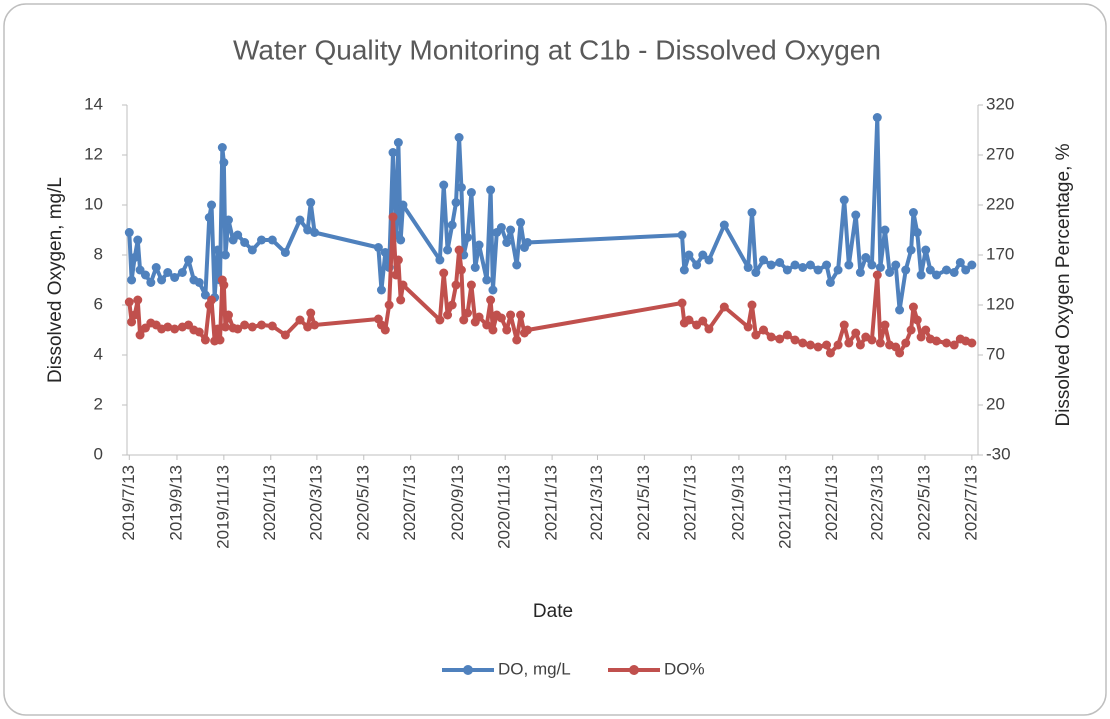  Describe the element at coordinates (998, 453) in the screenshot. I see `y2-tick-label: -30` at that location.